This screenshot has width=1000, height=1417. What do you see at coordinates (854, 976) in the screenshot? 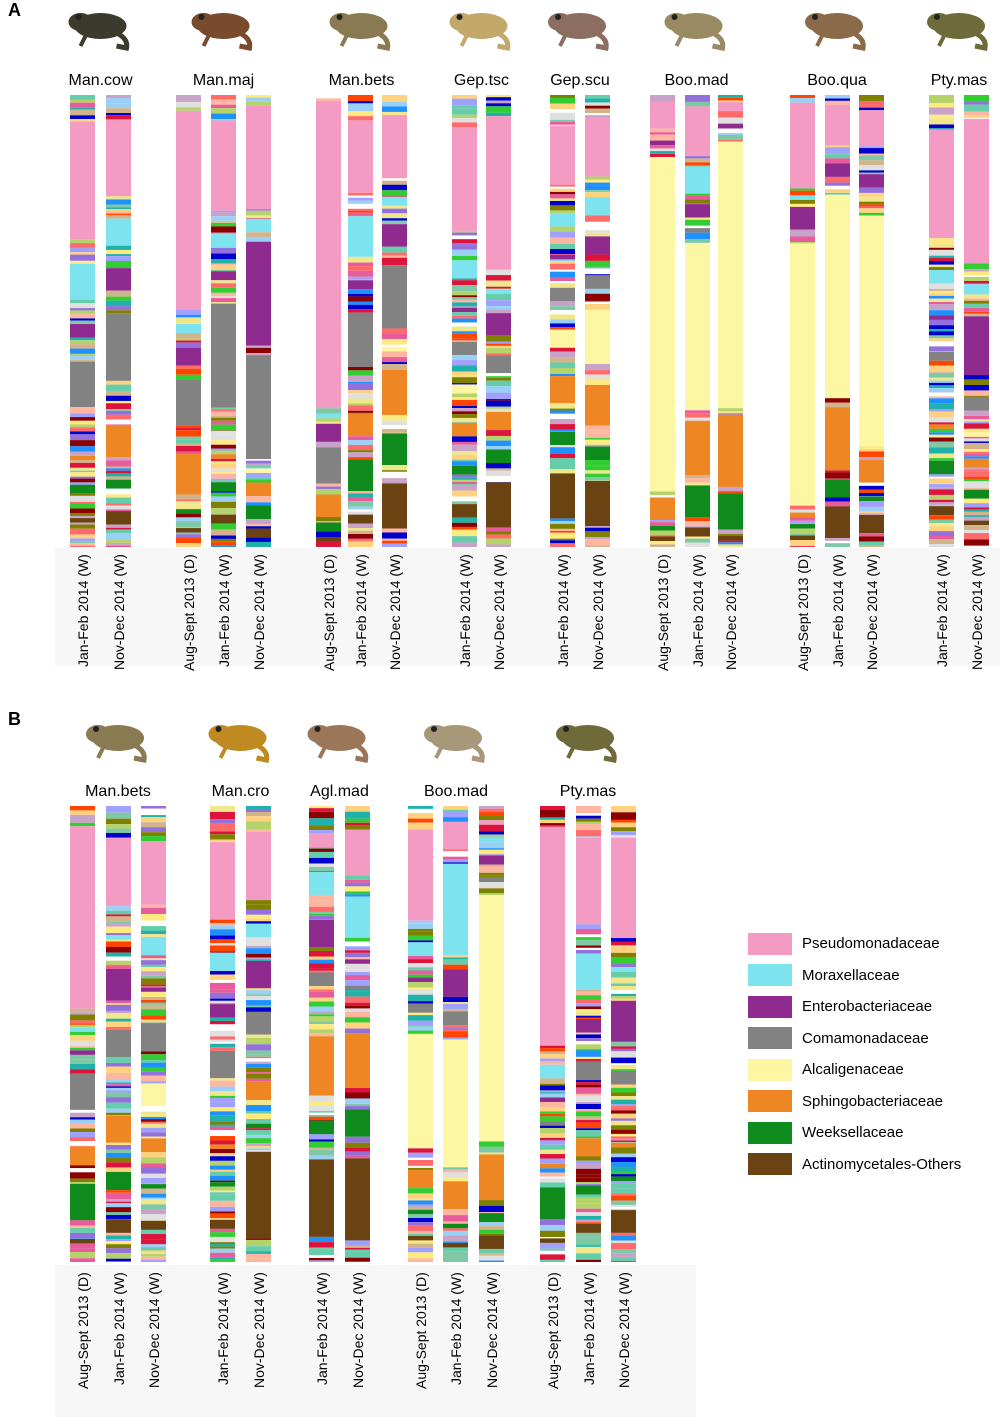
I see `legend-item: Moraxellaceae` at bounding box center [854, 976].